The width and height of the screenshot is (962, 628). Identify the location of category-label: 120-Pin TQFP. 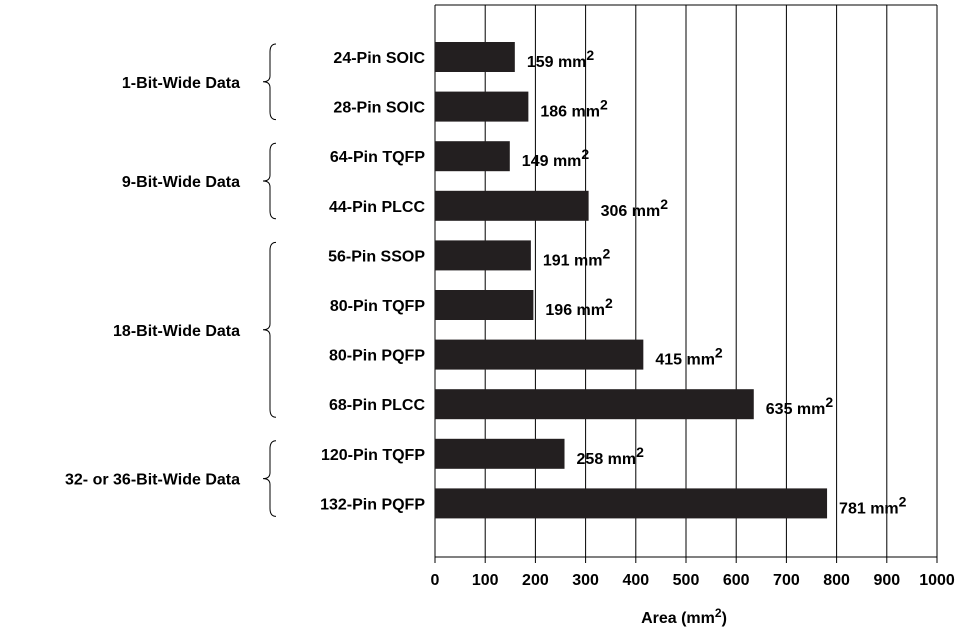
(373, 455).